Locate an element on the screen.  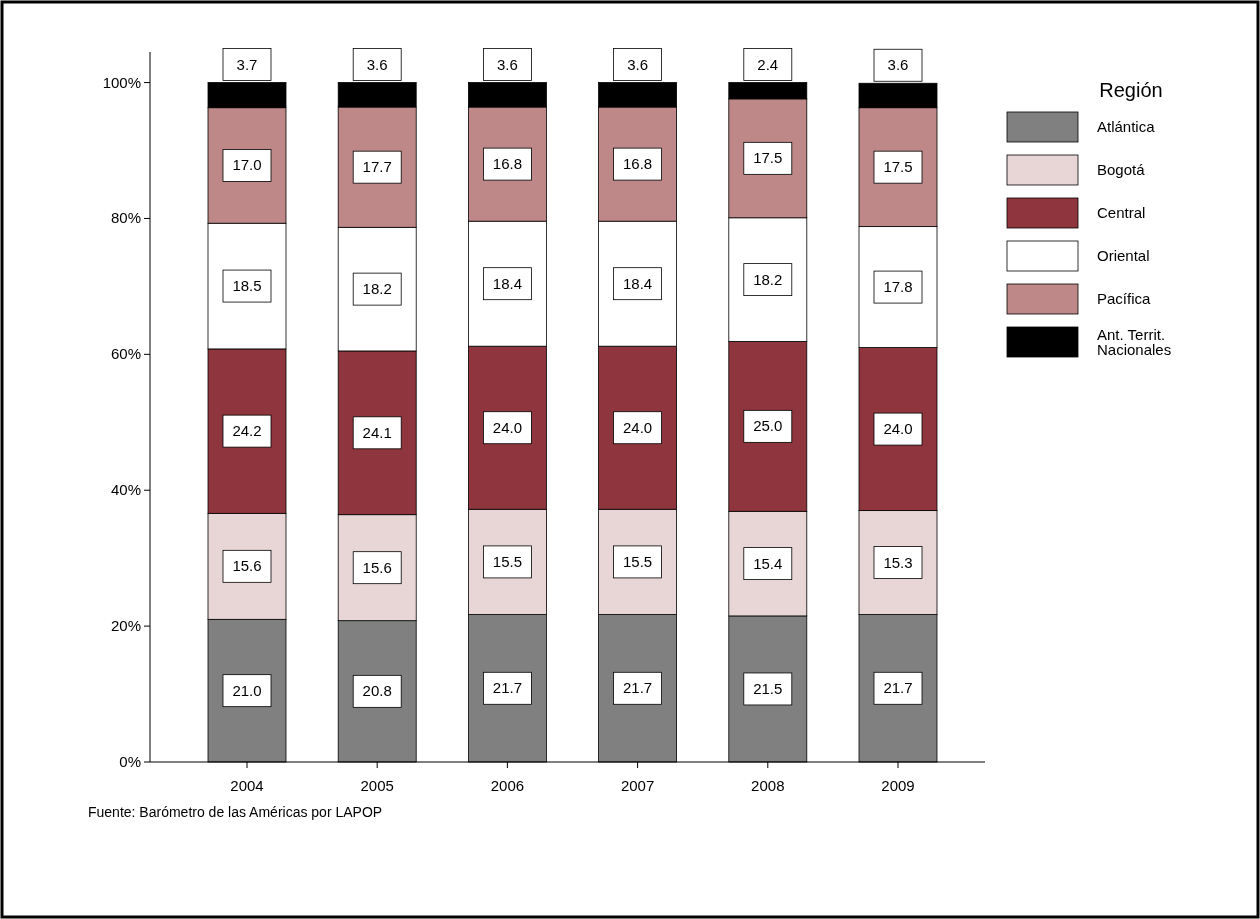
data-label: 15.4 is located at coordinates (768, 563).